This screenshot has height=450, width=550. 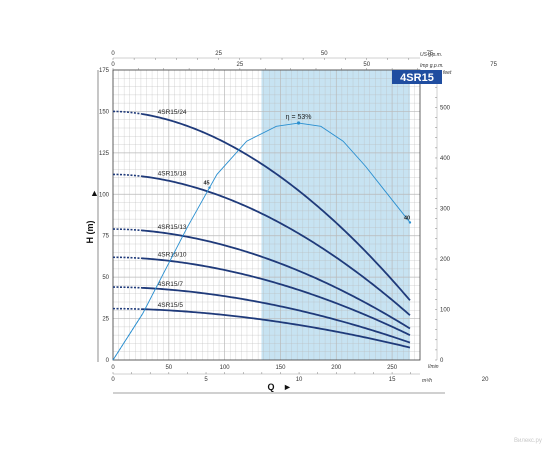 What do you see at coordinates (366, 65) in the screenshot?
I see `imp-gpm-tick-label: 50` at bounding box center [366, 65].